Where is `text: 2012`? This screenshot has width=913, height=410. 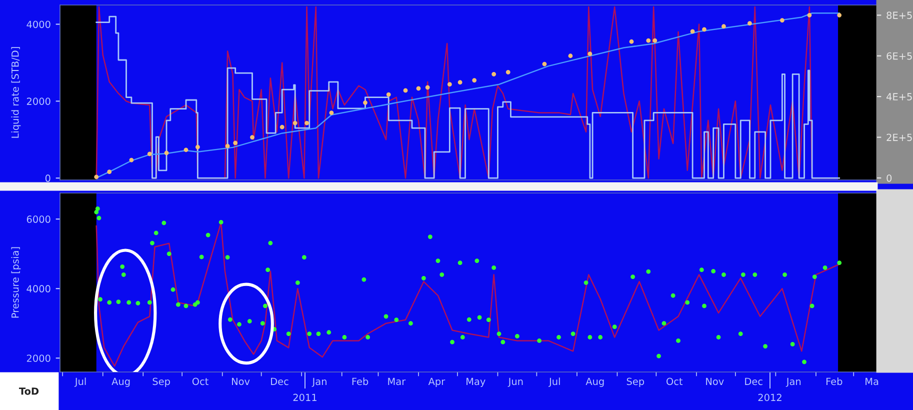 text: 2012 is located at coordinates (770, 398).